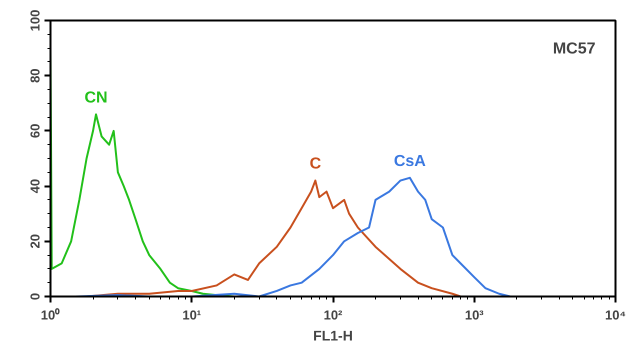 Image resolution: width=640 pixels, height=346 pixels. What do you see at coordinates (316, 164) in the screenshot?
I see `series-label: C` at bounding box center [316, 164].